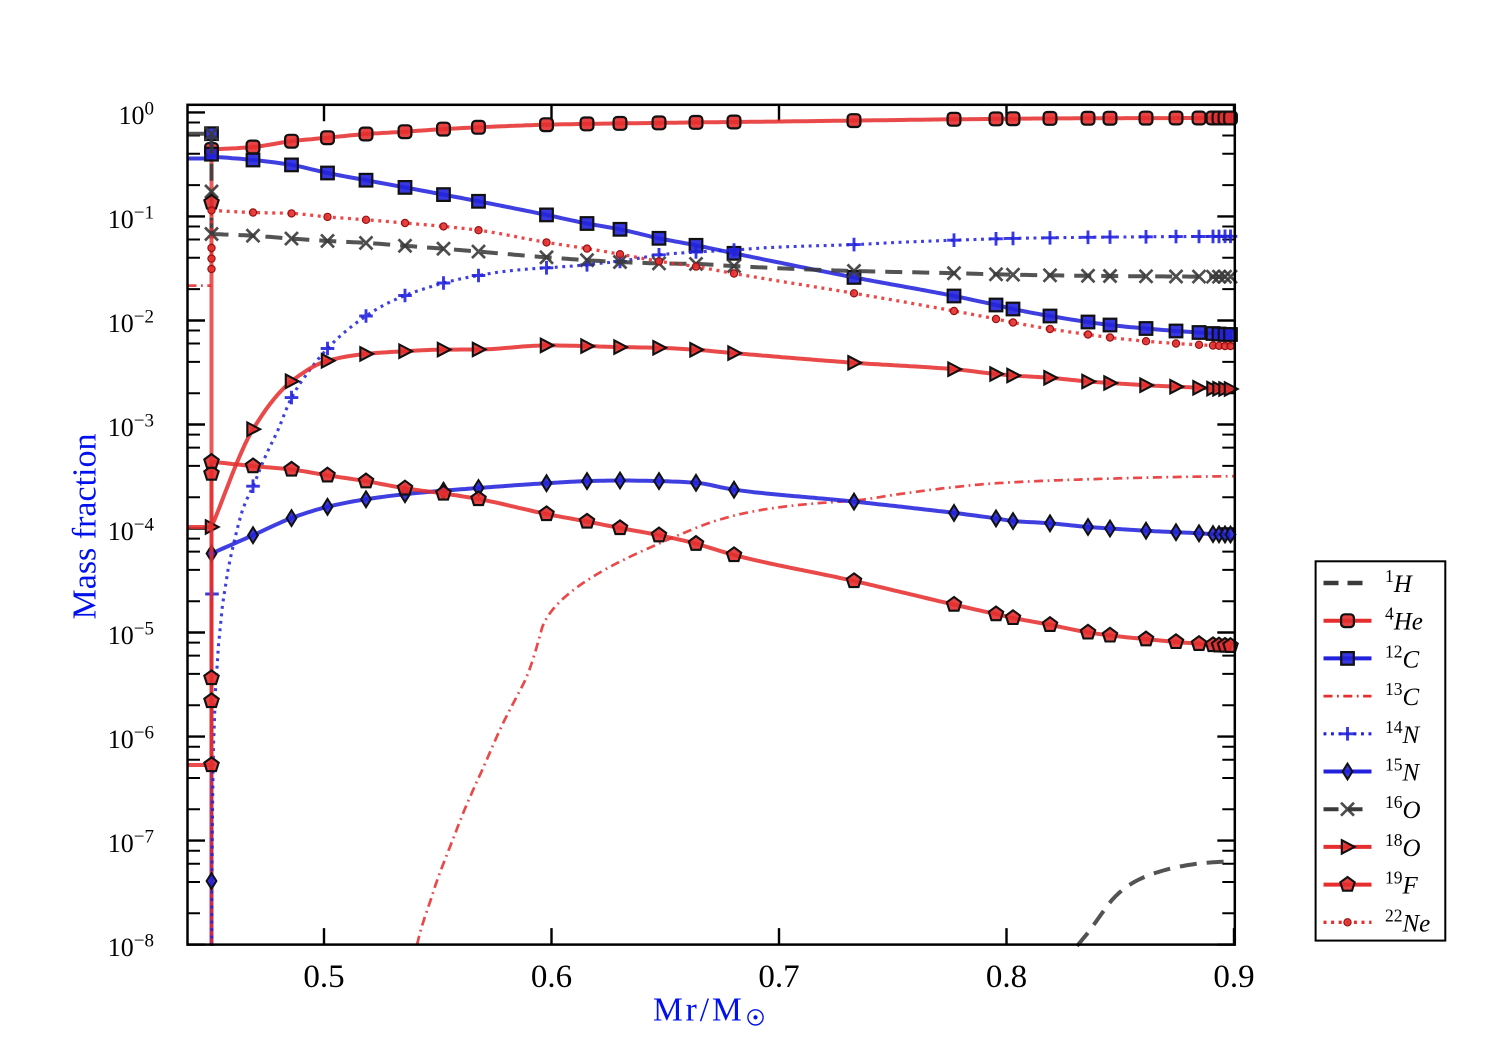  I want to click on svg-text: 10−4, so click(131, 531).